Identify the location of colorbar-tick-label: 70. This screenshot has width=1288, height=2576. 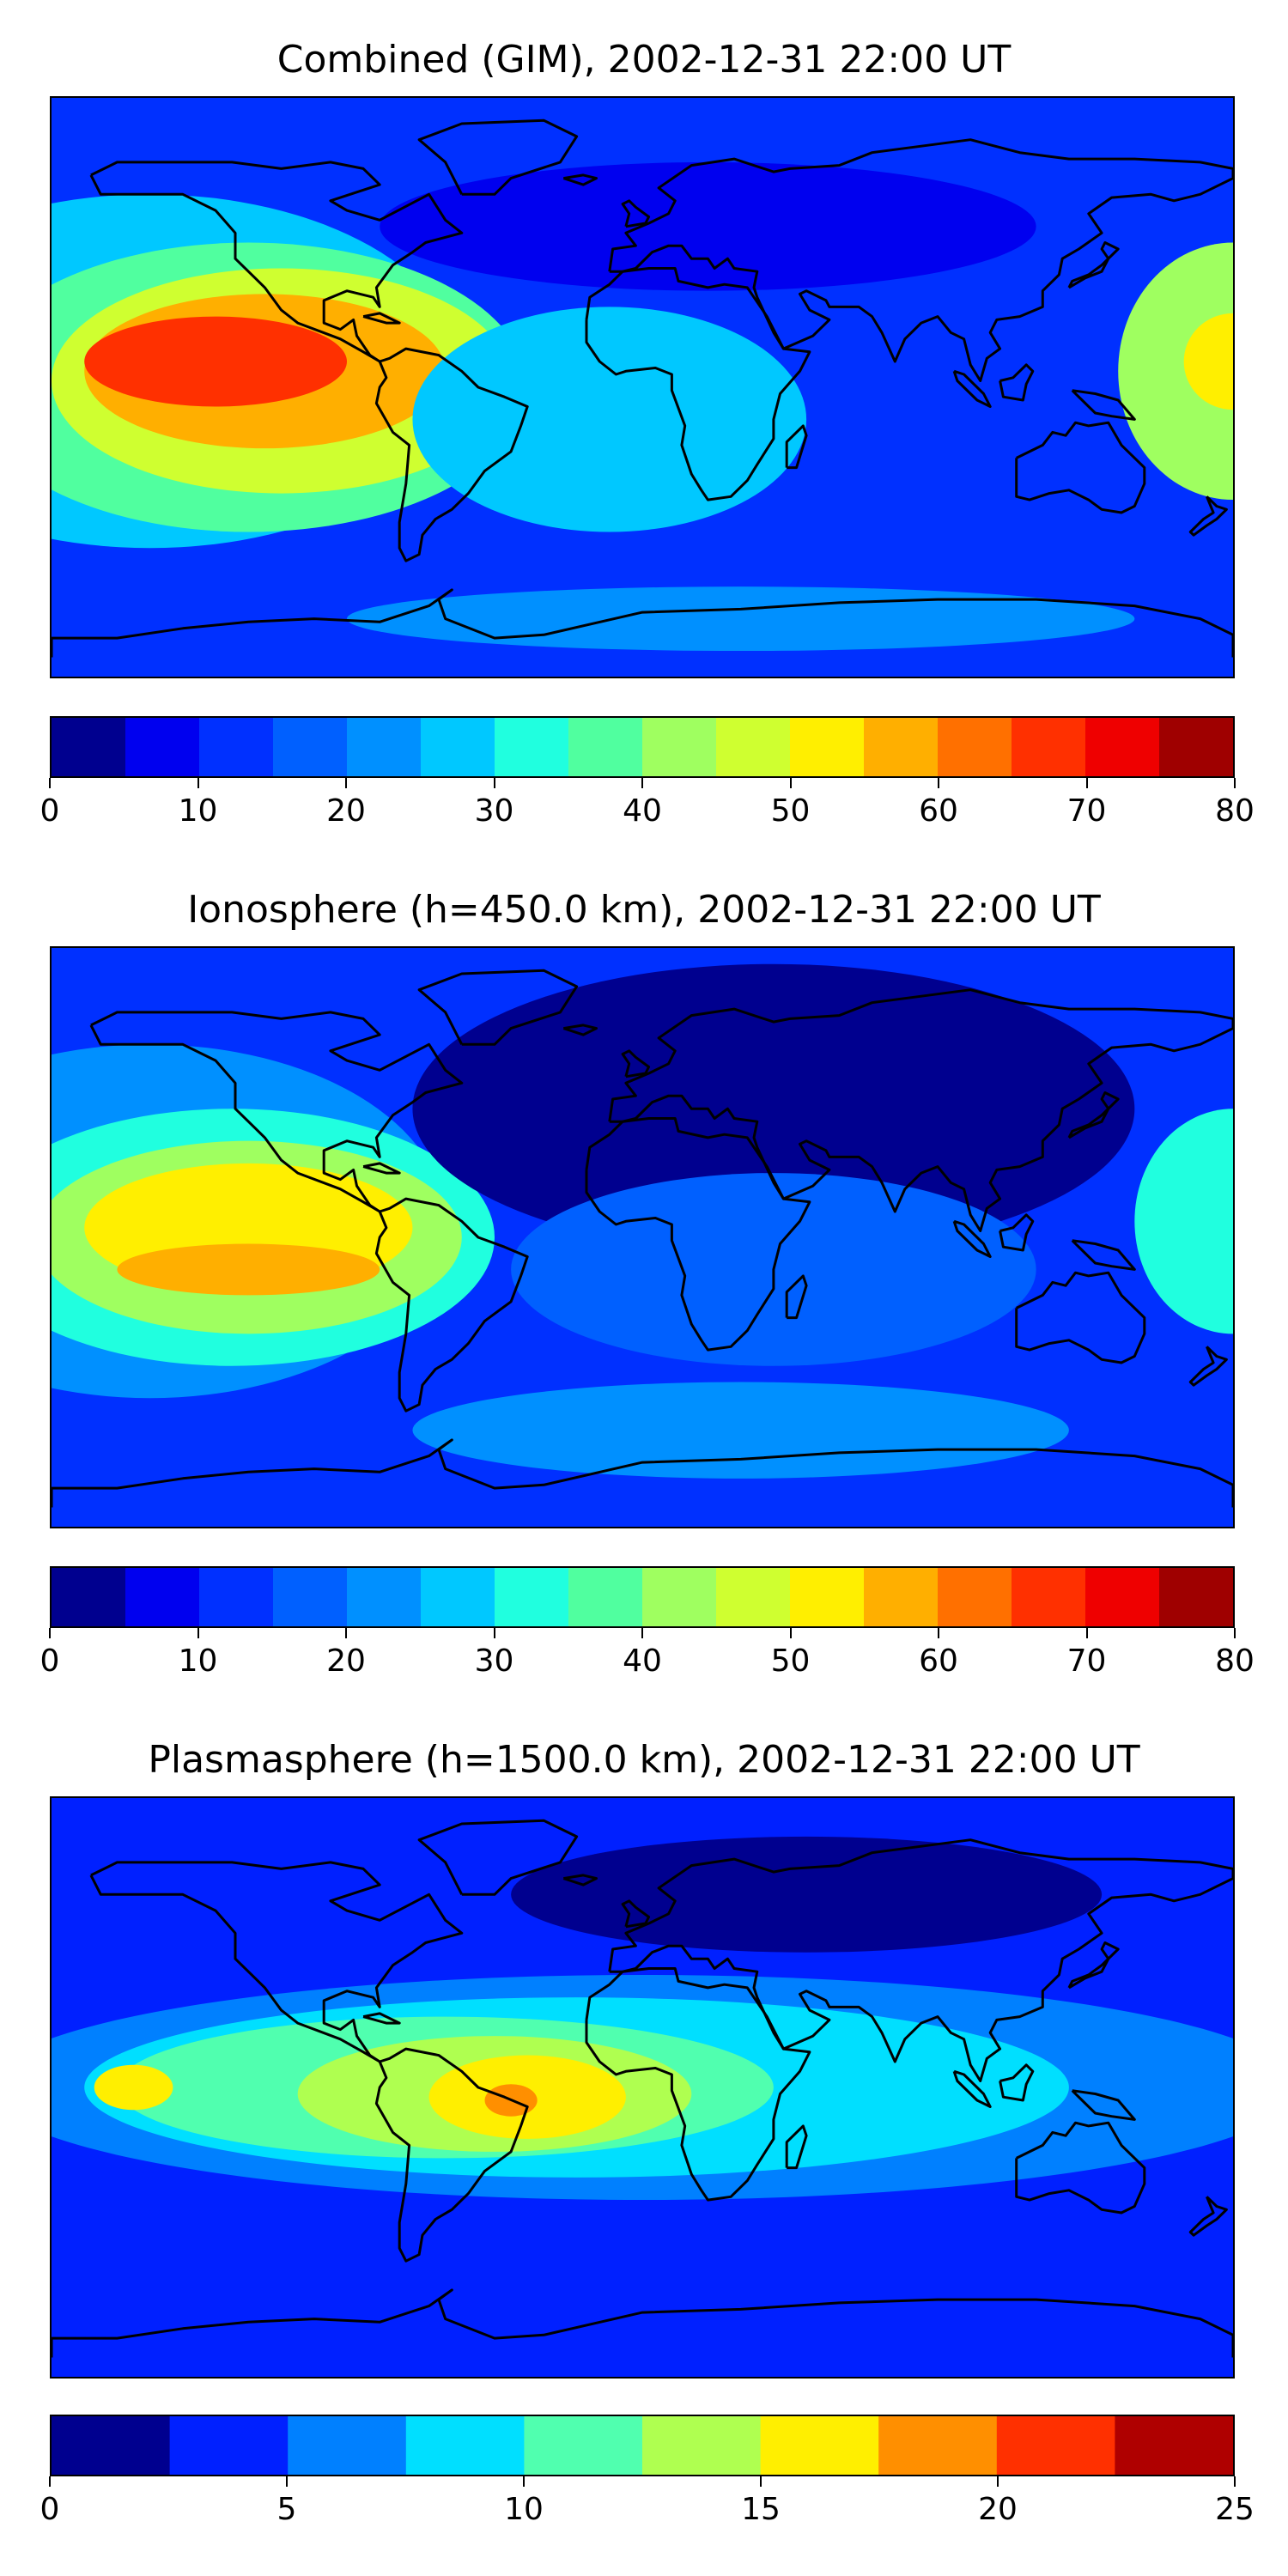
(1086, 811).